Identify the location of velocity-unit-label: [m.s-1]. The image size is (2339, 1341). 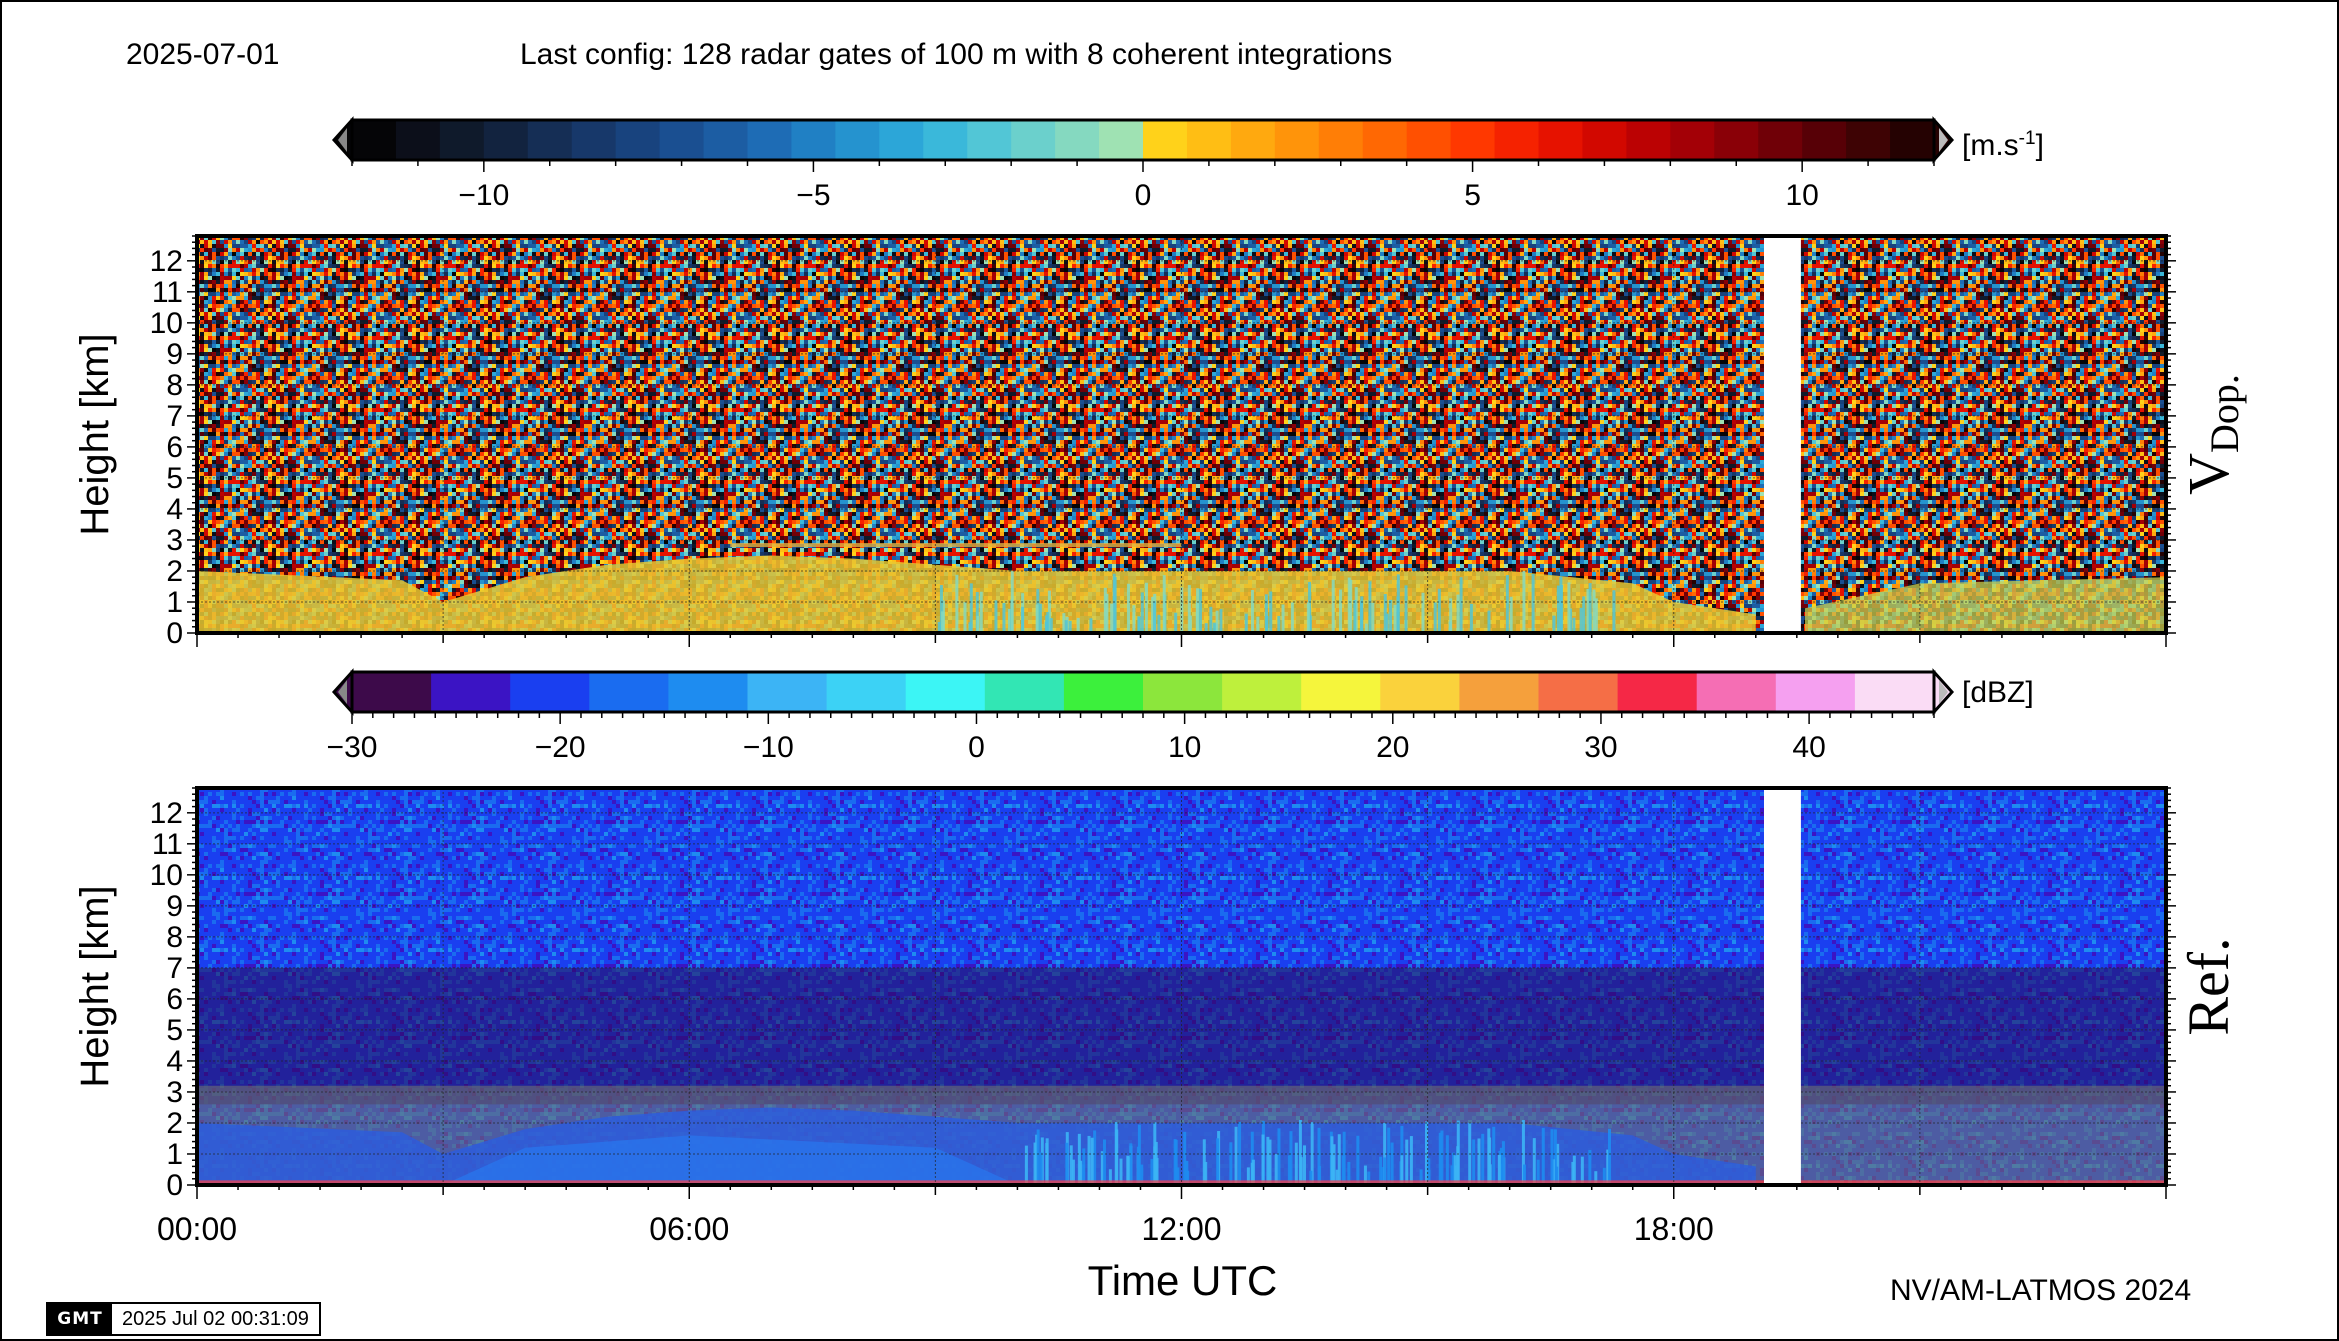
(2003, 145).